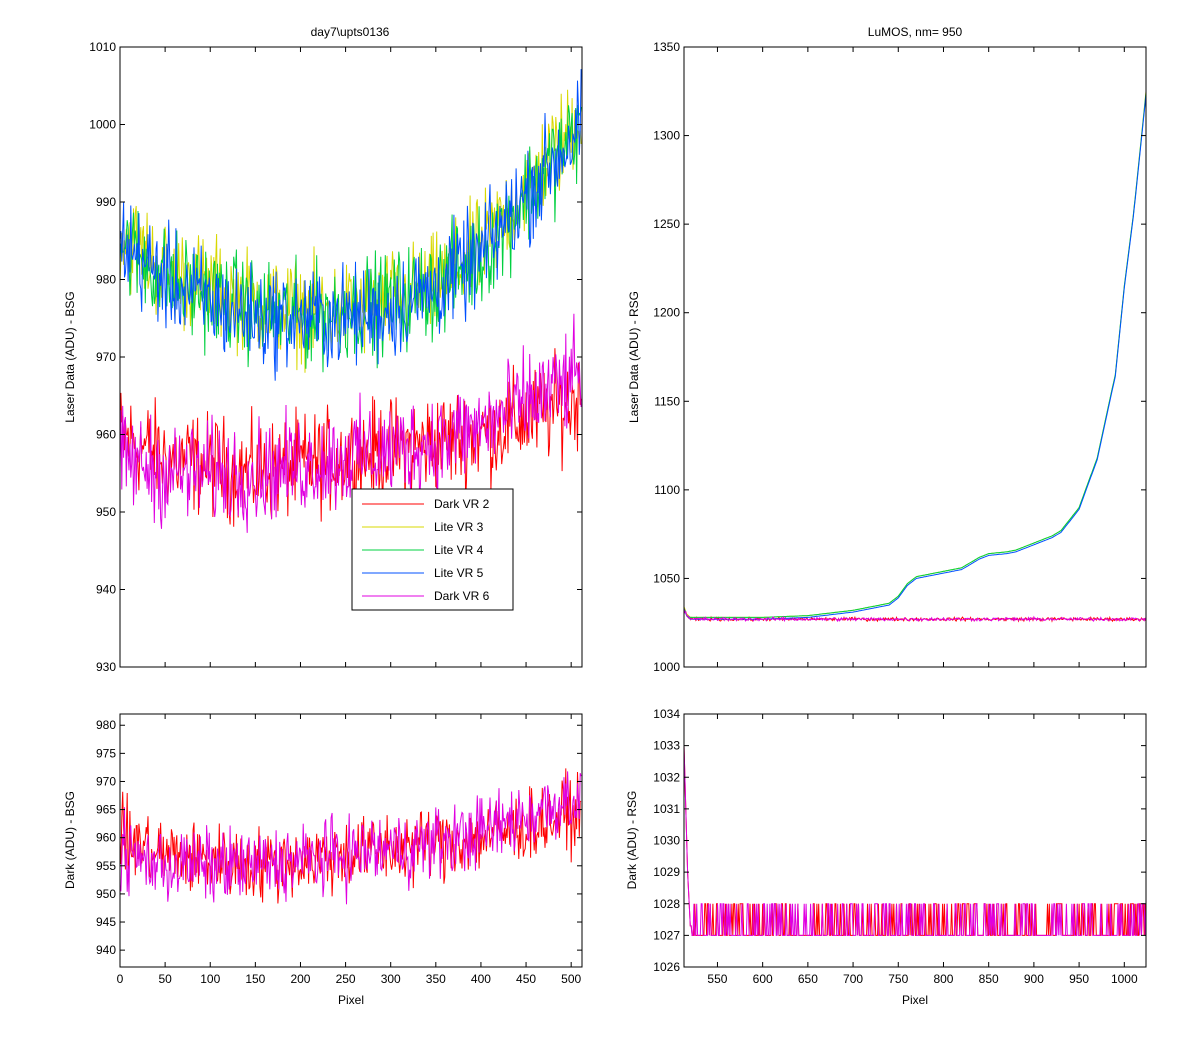  I want to click on y-tick-label: 1150, so click(667, 401).